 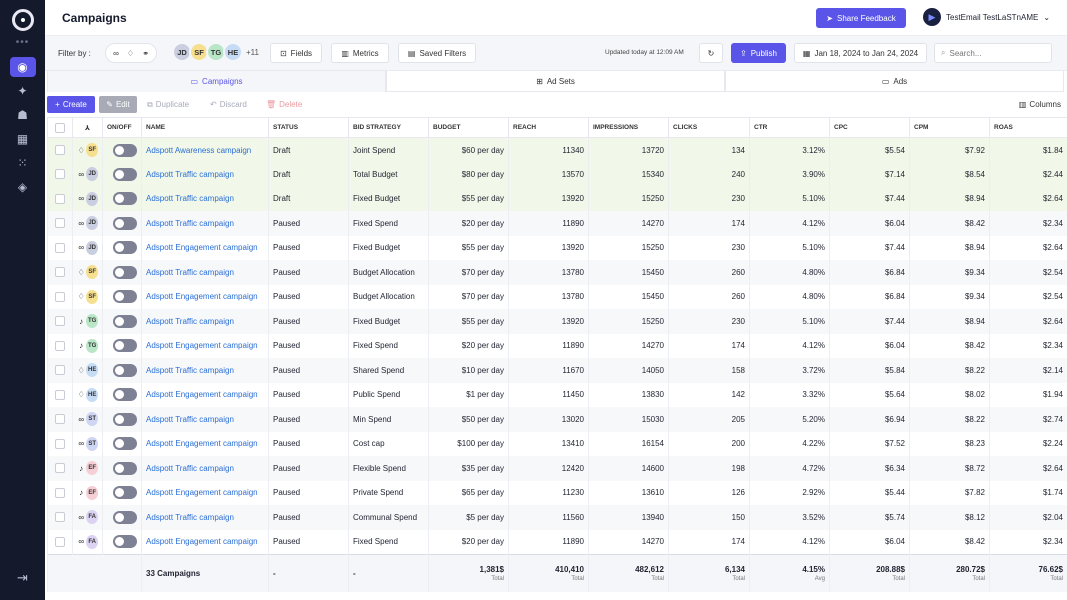 What do you see at coordinates (860, 53) in the screenshot?
I see `date-range-picker: ▦ Jan 18, 2024 to Jan 24, 2024` at bounding box center [860, 53].